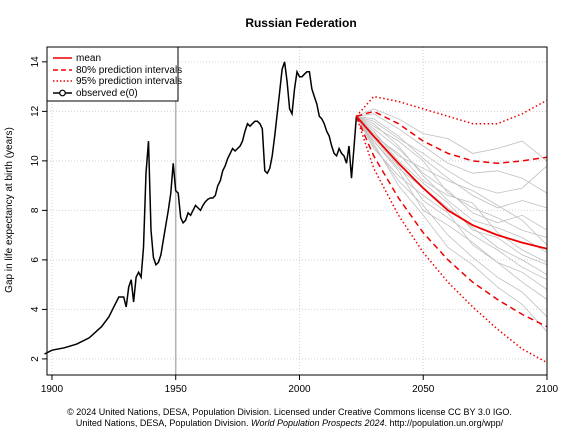 The height and width of the screenshot is (435, 579). I want to click on series-mean-line, so click(451, 182).